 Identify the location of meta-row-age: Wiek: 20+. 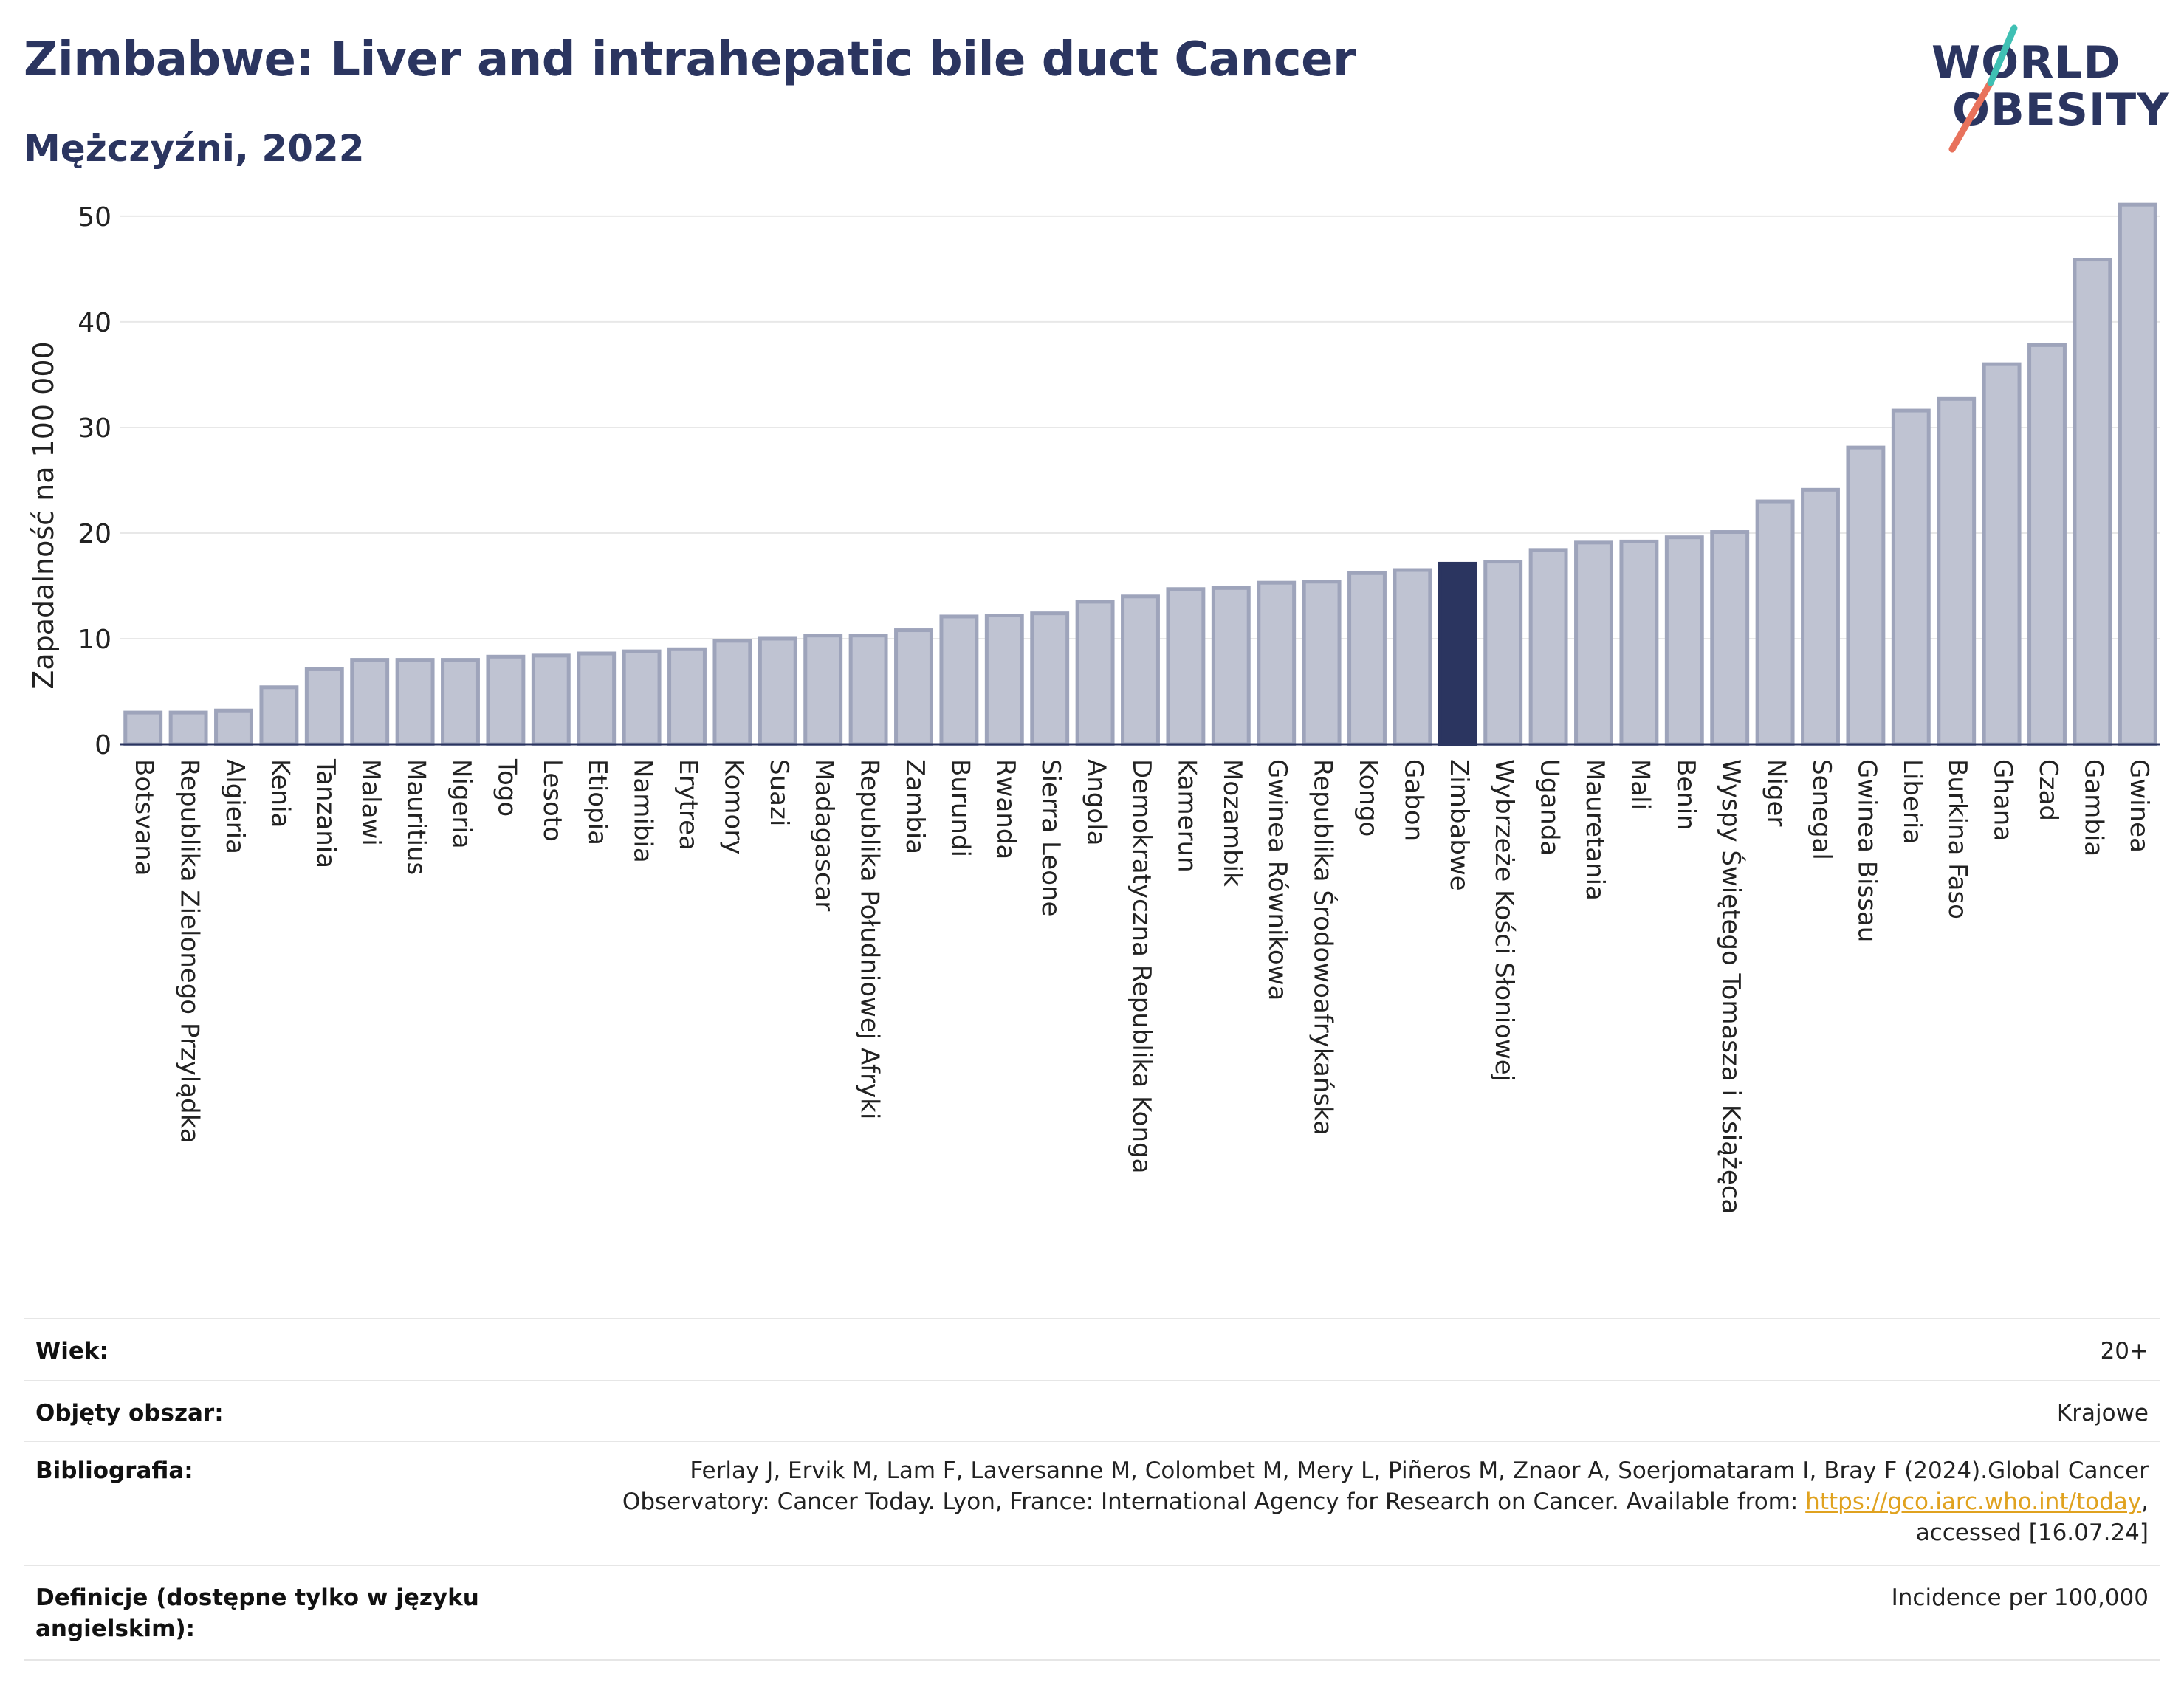
(1092, 1349).